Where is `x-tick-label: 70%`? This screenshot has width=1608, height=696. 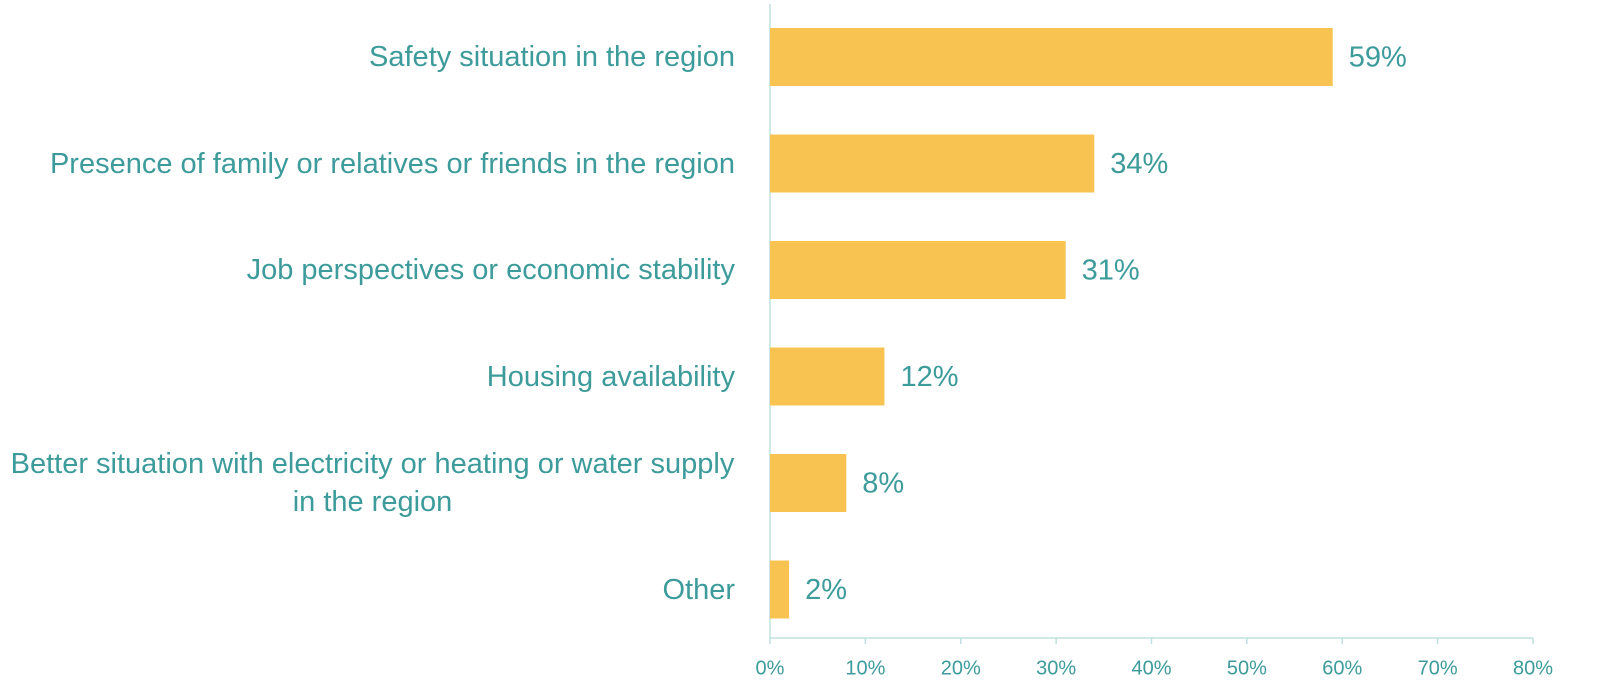
x-tick-label: 70% is located at coordinates (1438, 668).